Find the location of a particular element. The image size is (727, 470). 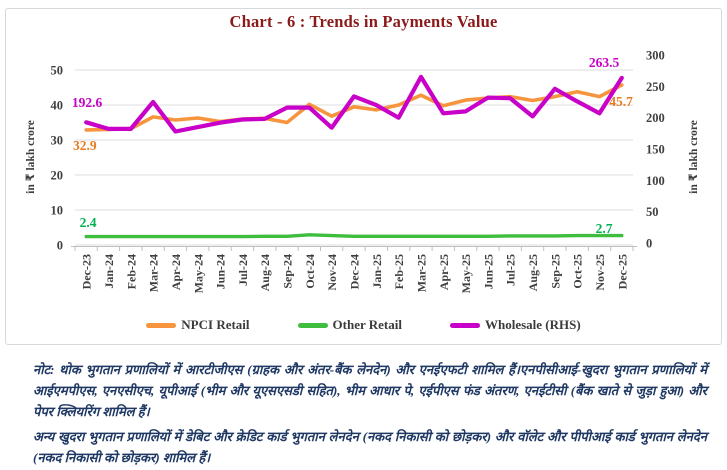

legend-label: NPCI Retail is located at coordinates (215, 324).